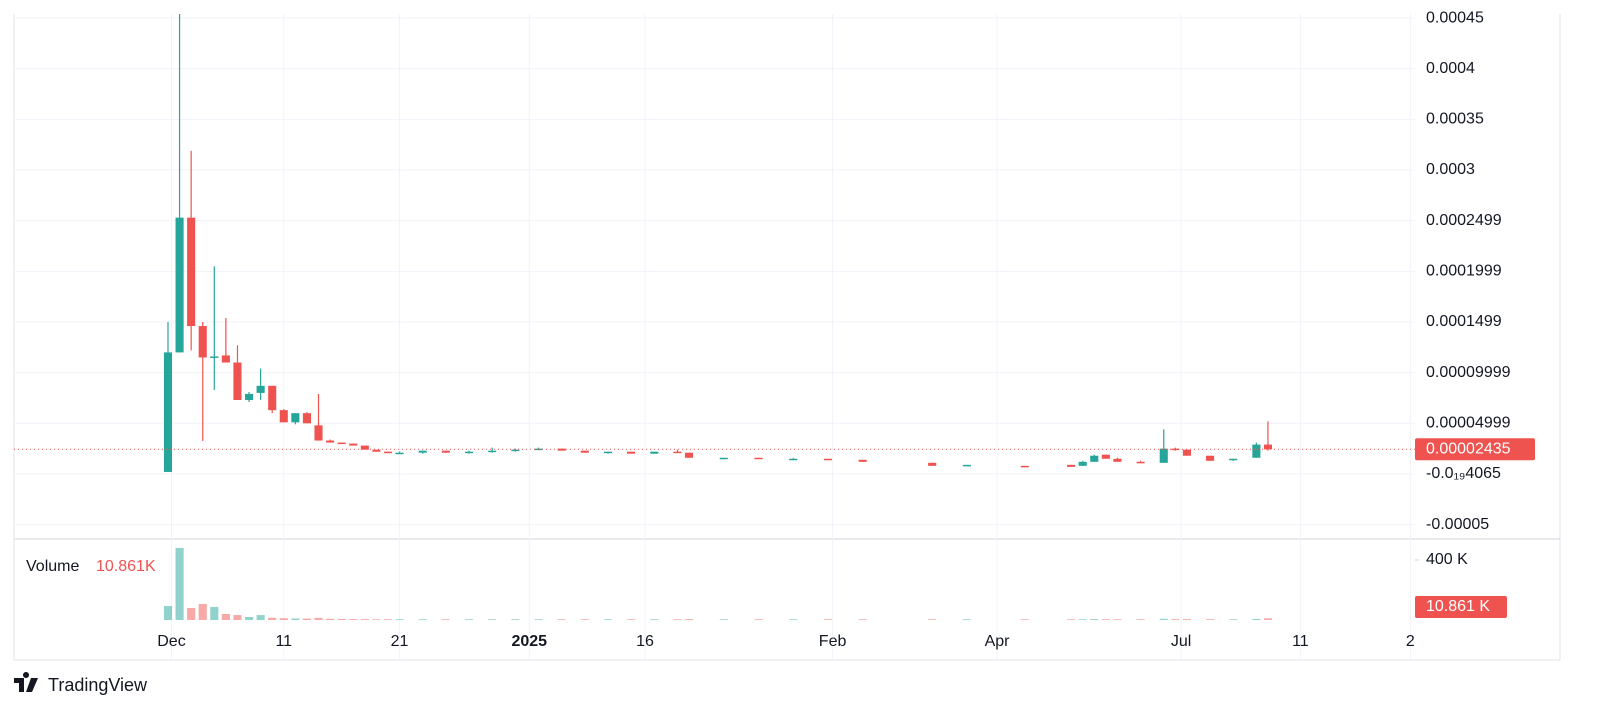 This screenshot has width=1600, height=726. What do you see at coordinates (1463, 473) in the screenshot?
I see `y-tick-label: -0.0₁₉4065` at bounding box center [1463, 473].